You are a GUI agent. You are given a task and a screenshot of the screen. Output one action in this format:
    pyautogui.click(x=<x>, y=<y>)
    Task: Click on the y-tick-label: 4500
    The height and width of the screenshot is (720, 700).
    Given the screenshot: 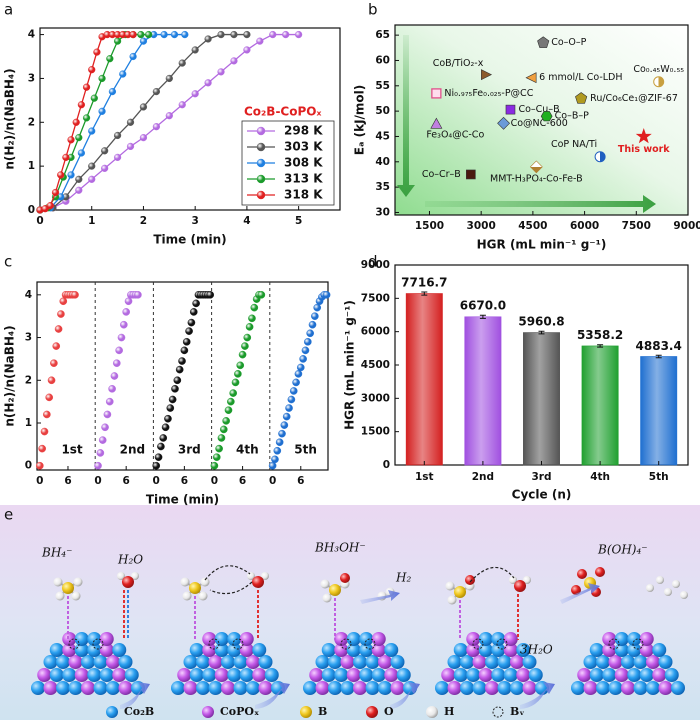 What is the action you would take?
    pyautogui.click(x=375, y=365)
    